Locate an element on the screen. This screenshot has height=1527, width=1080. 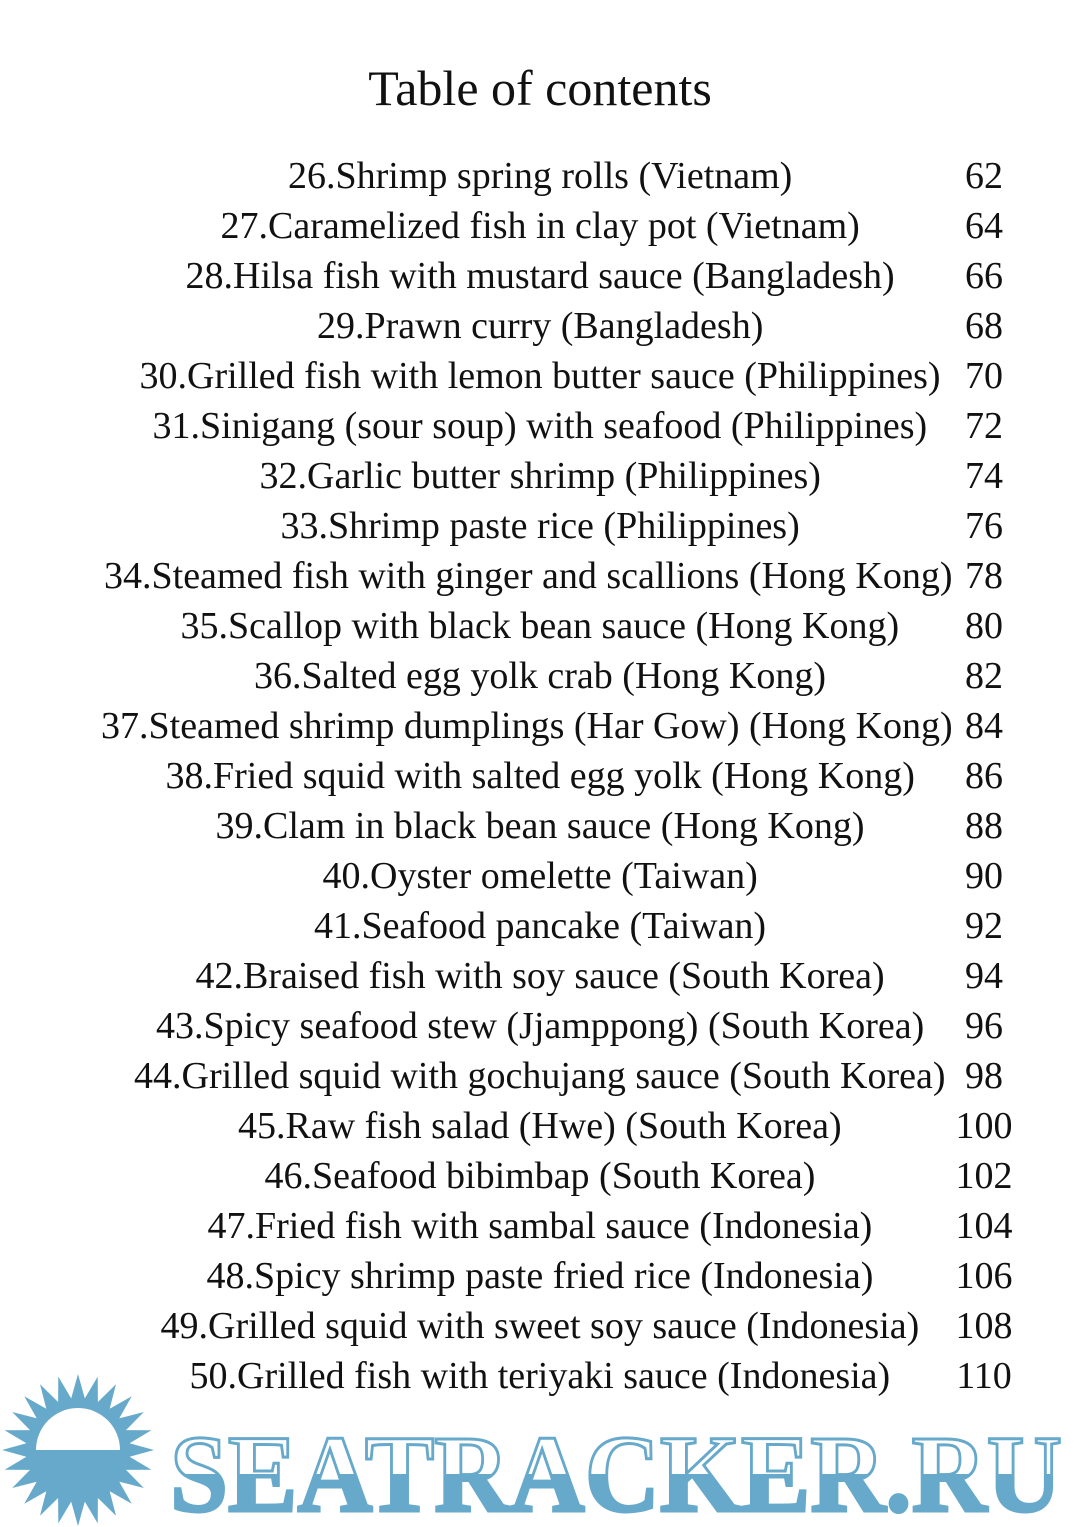
toc-entry-page: 90 is located at coordinates (984, 876).